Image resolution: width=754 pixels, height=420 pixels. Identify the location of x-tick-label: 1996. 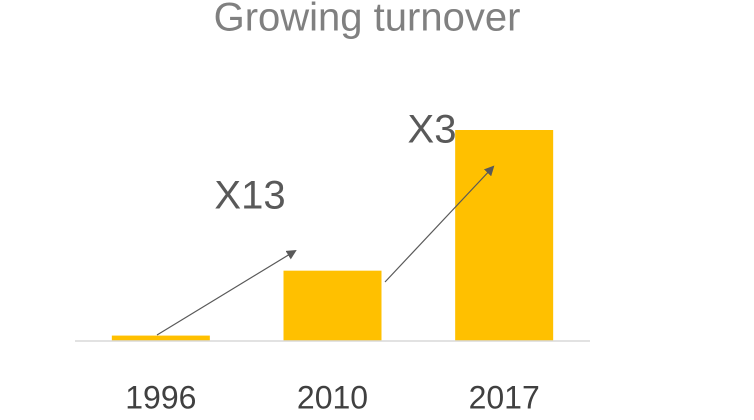
(160, 397).